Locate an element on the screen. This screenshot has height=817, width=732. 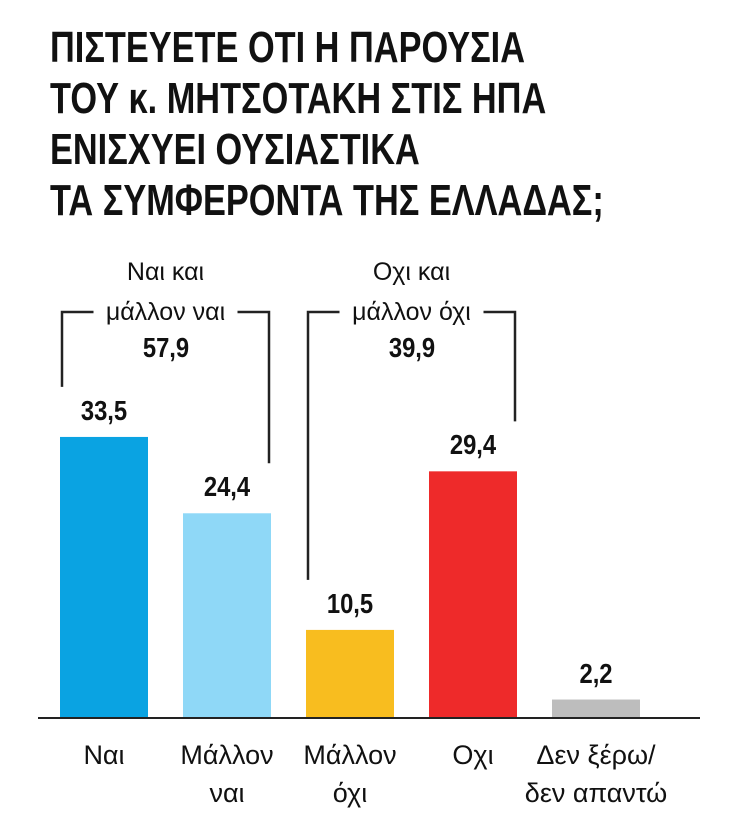
x-tick-label: Ναι is located at coordinates (104, 755).